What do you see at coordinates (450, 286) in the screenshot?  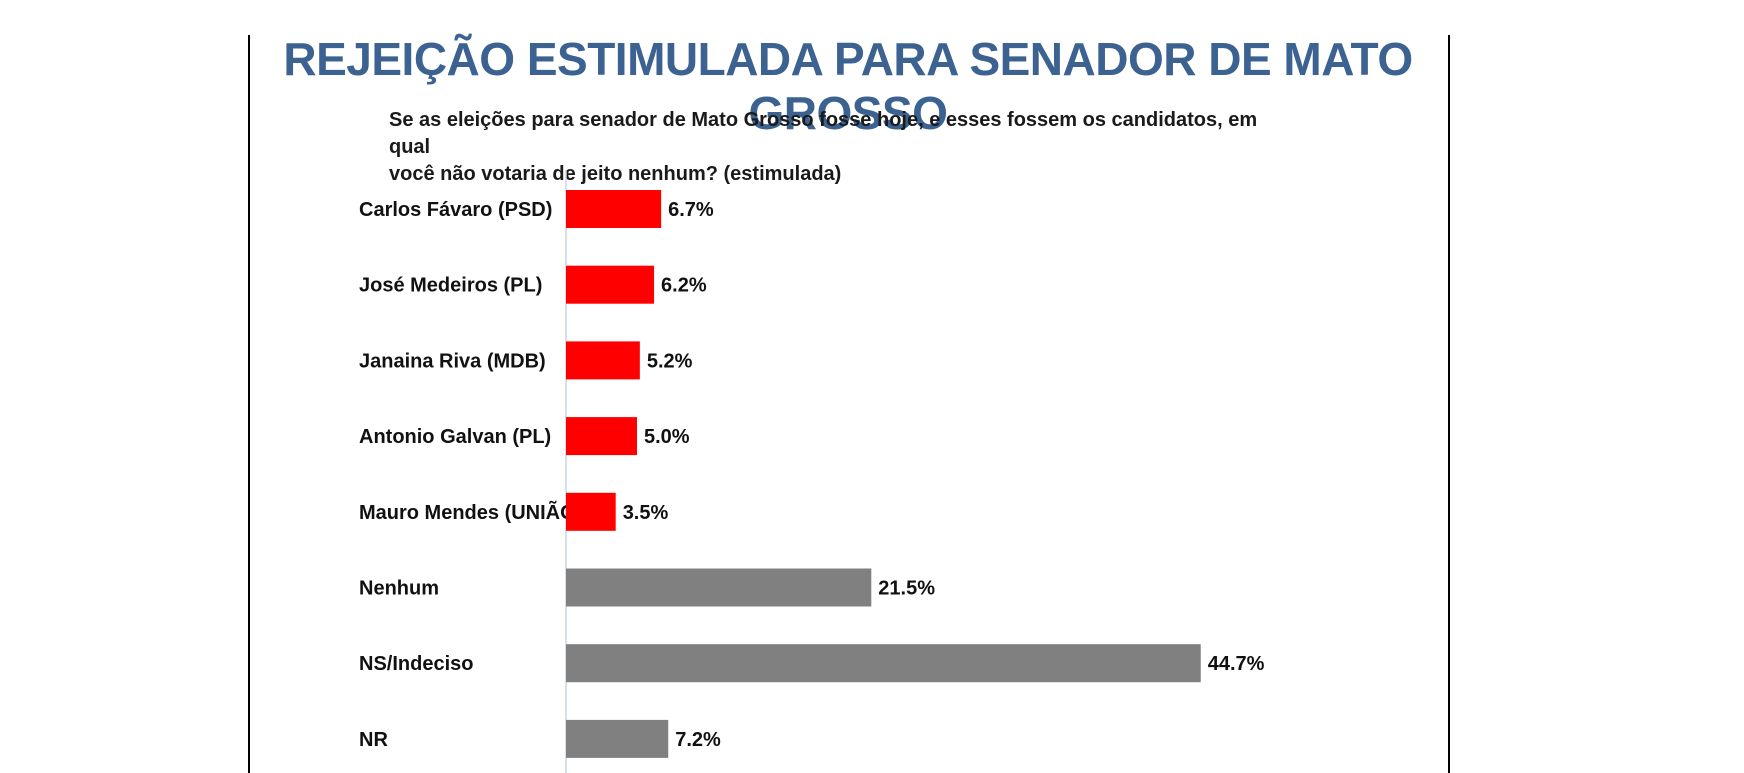 I see `category-label: José Medeiros (PL)` at bounding box center [450, 286].